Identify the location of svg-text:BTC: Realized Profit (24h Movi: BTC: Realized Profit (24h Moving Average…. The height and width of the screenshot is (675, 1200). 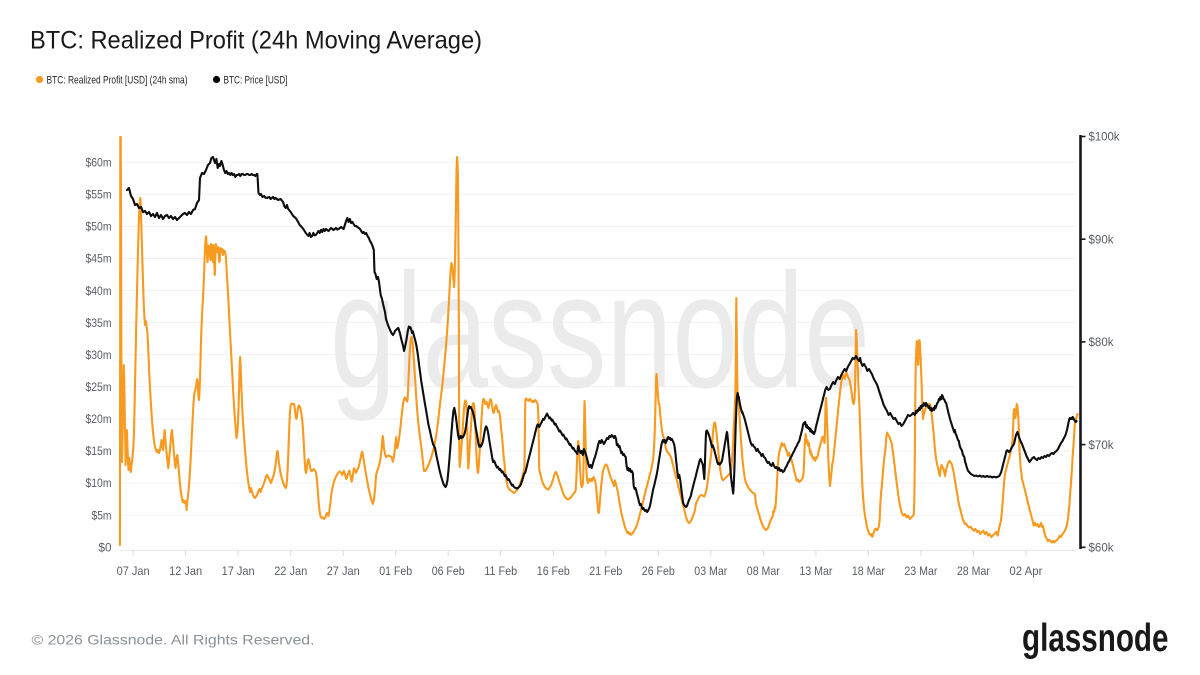
(256, 41).